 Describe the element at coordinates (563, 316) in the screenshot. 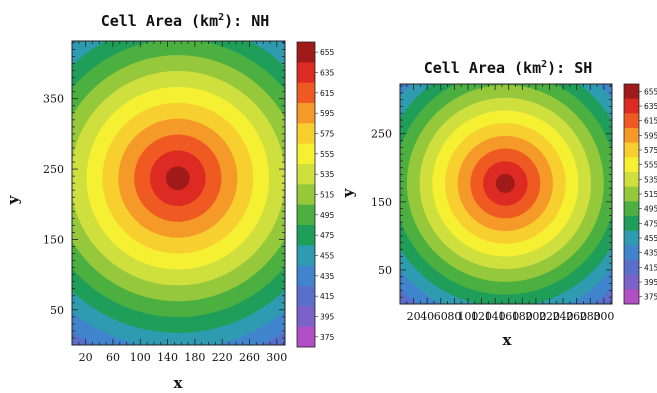

I see `sh-x-tick-label: 240` at that location.